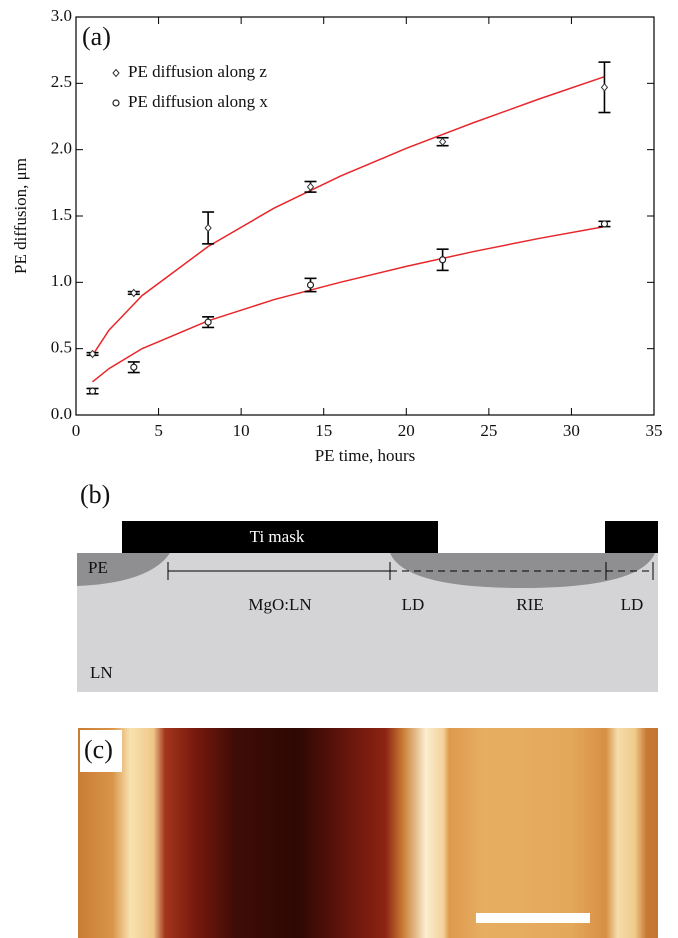  What do you see at coordinates (323, 430) in the screenshot?
I see `x-tick-label: 15` at bounding box center [323, 430].